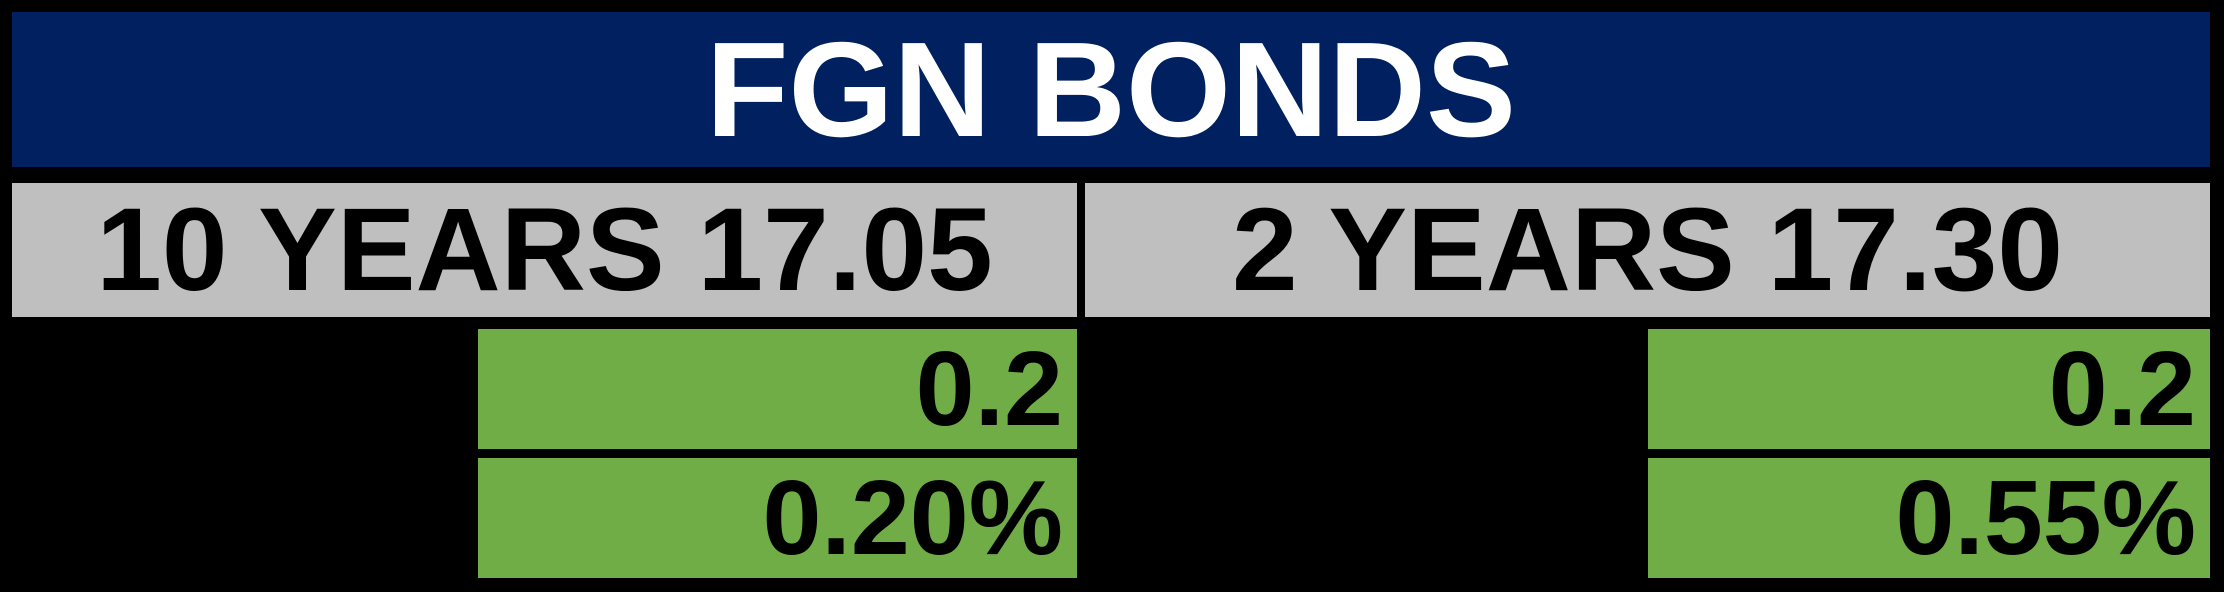 Image resolution: width=2224 pixels, height=592 pixels. I want to click on change-percent-cell-10-years: 0.20%, so click(777, 518).